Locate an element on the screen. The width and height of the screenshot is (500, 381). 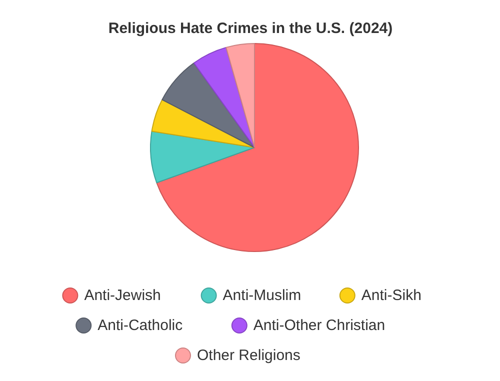
legend-label: Anti-Other Christian is located at coordinates (319, 325).